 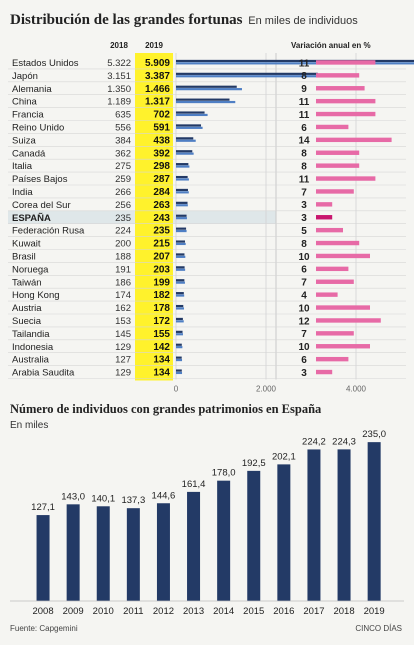 I want to click on row-value-2019: 178, so click(x=161, y=308).